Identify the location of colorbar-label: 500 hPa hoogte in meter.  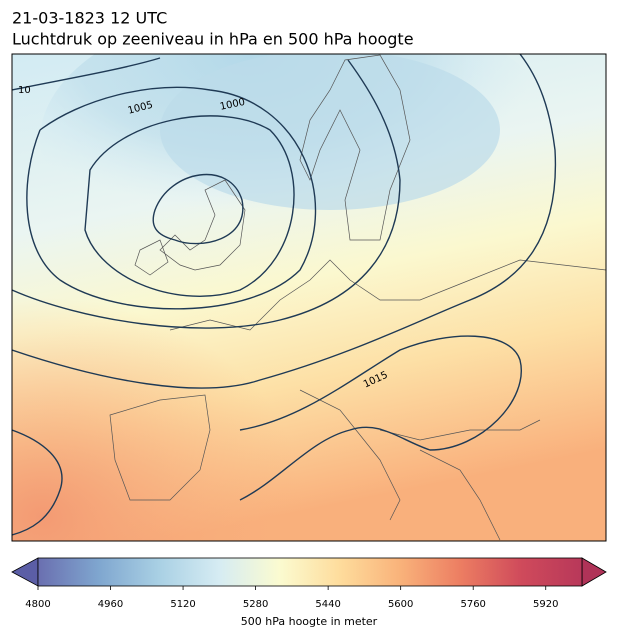
(309, 621).